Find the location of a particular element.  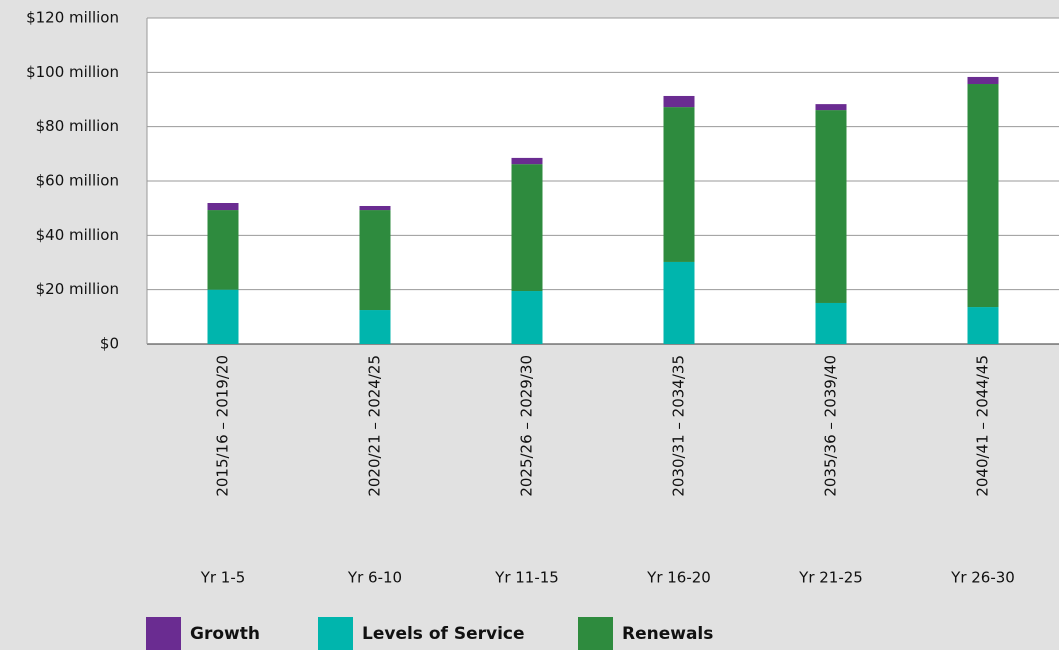

y-tick-label: $80 million is located at coordinates (77, 126).